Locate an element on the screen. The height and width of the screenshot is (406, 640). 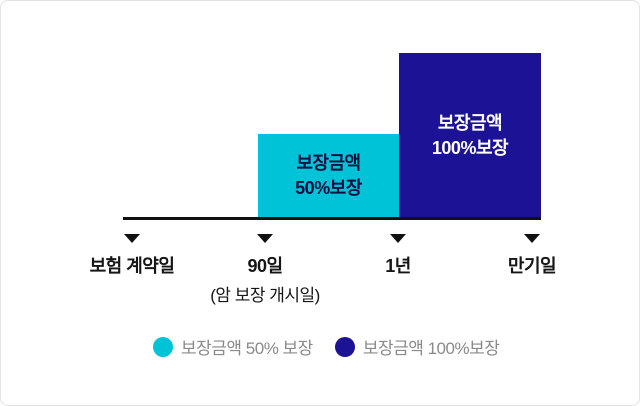
bar-coverage-50-label-line2: 50%보장 is located at coordinates (328, 188).